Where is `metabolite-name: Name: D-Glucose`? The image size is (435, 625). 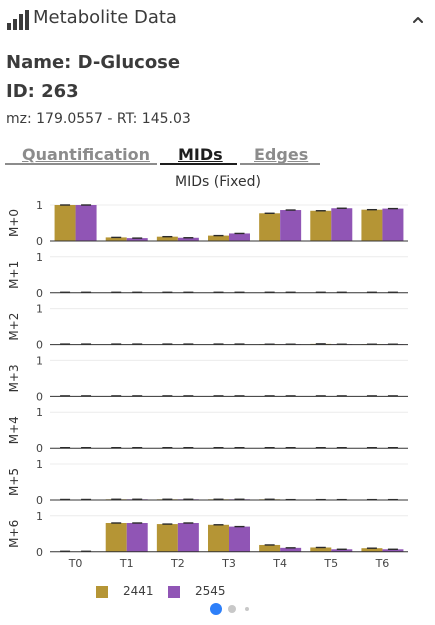
metabolite-name: Name: D-Glucose is located at coordinates (93, 62).